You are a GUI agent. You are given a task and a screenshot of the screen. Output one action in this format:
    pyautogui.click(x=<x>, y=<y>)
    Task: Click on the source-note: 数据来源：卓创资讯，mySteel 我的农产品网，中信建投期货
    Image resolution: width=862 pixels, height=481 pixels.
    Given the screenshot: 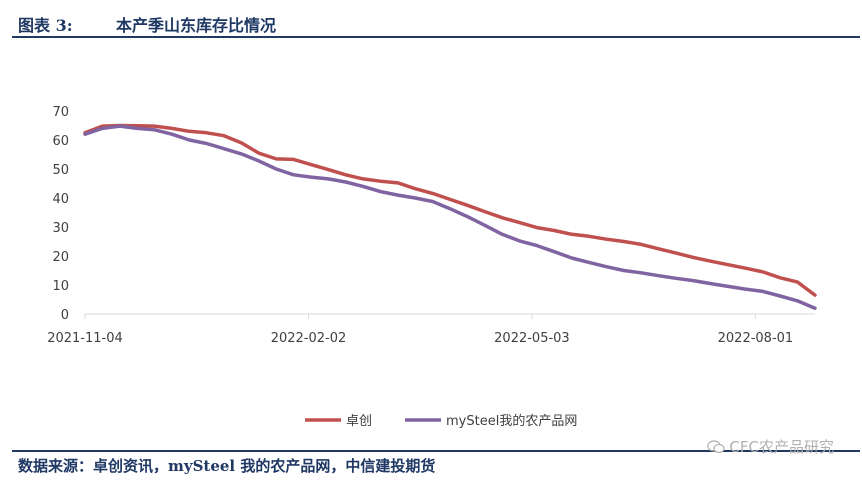 What is the action you would take?
    pyautogui.click(x=227, y=466)
    